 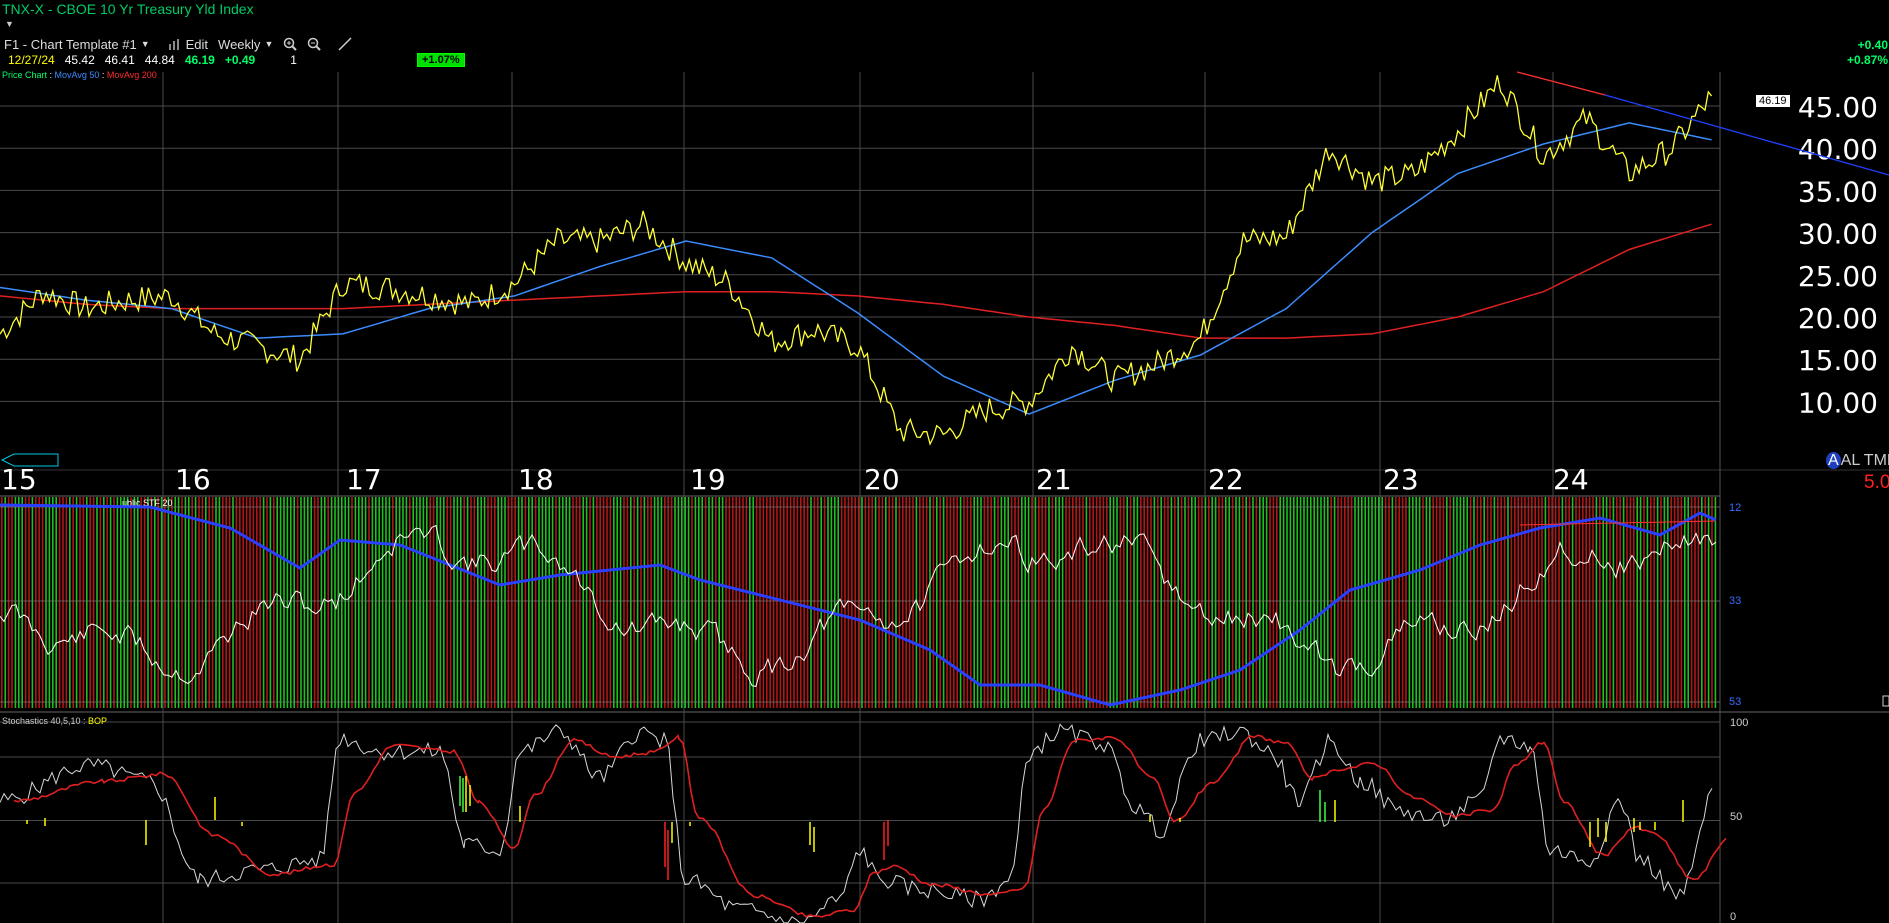 I want to click on y-tick-label: 10.00, so click(x=1838, y=402).